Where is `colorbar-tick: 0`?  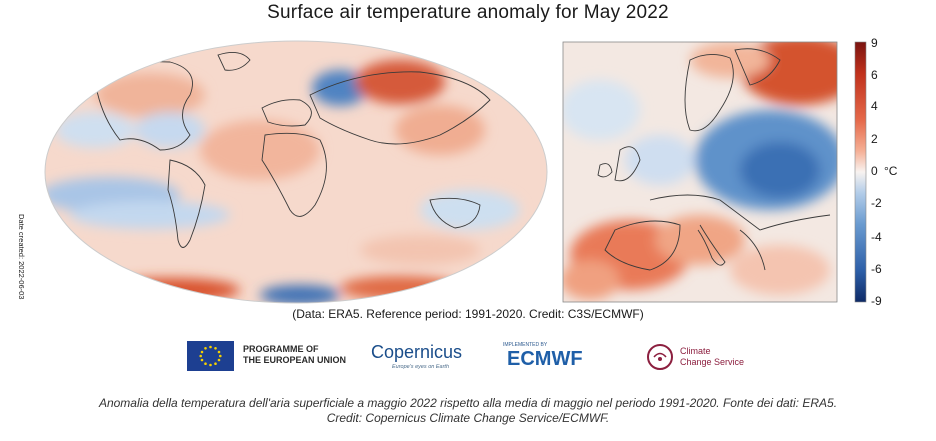 colorbar-tick: 0 is located at coordinates (874, 171).